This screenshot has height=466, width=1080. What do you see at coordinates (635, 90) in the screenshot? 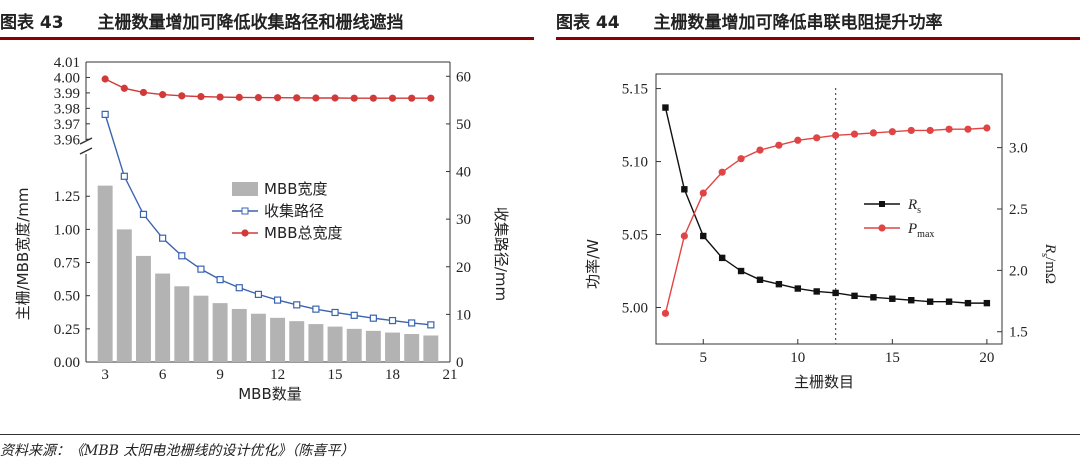
I see `right-y-tick-label: 5.15` at bounding box center [635, 90].